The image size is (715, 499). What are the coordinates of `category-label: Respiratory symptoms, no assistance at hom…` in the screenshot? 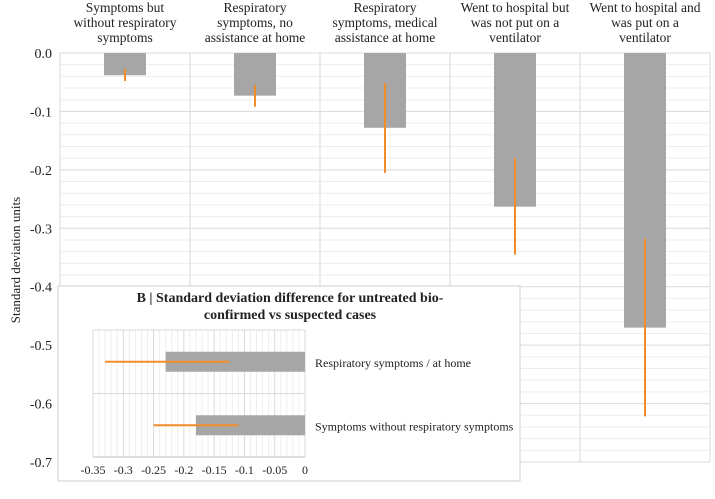 It's located at (255, 22).